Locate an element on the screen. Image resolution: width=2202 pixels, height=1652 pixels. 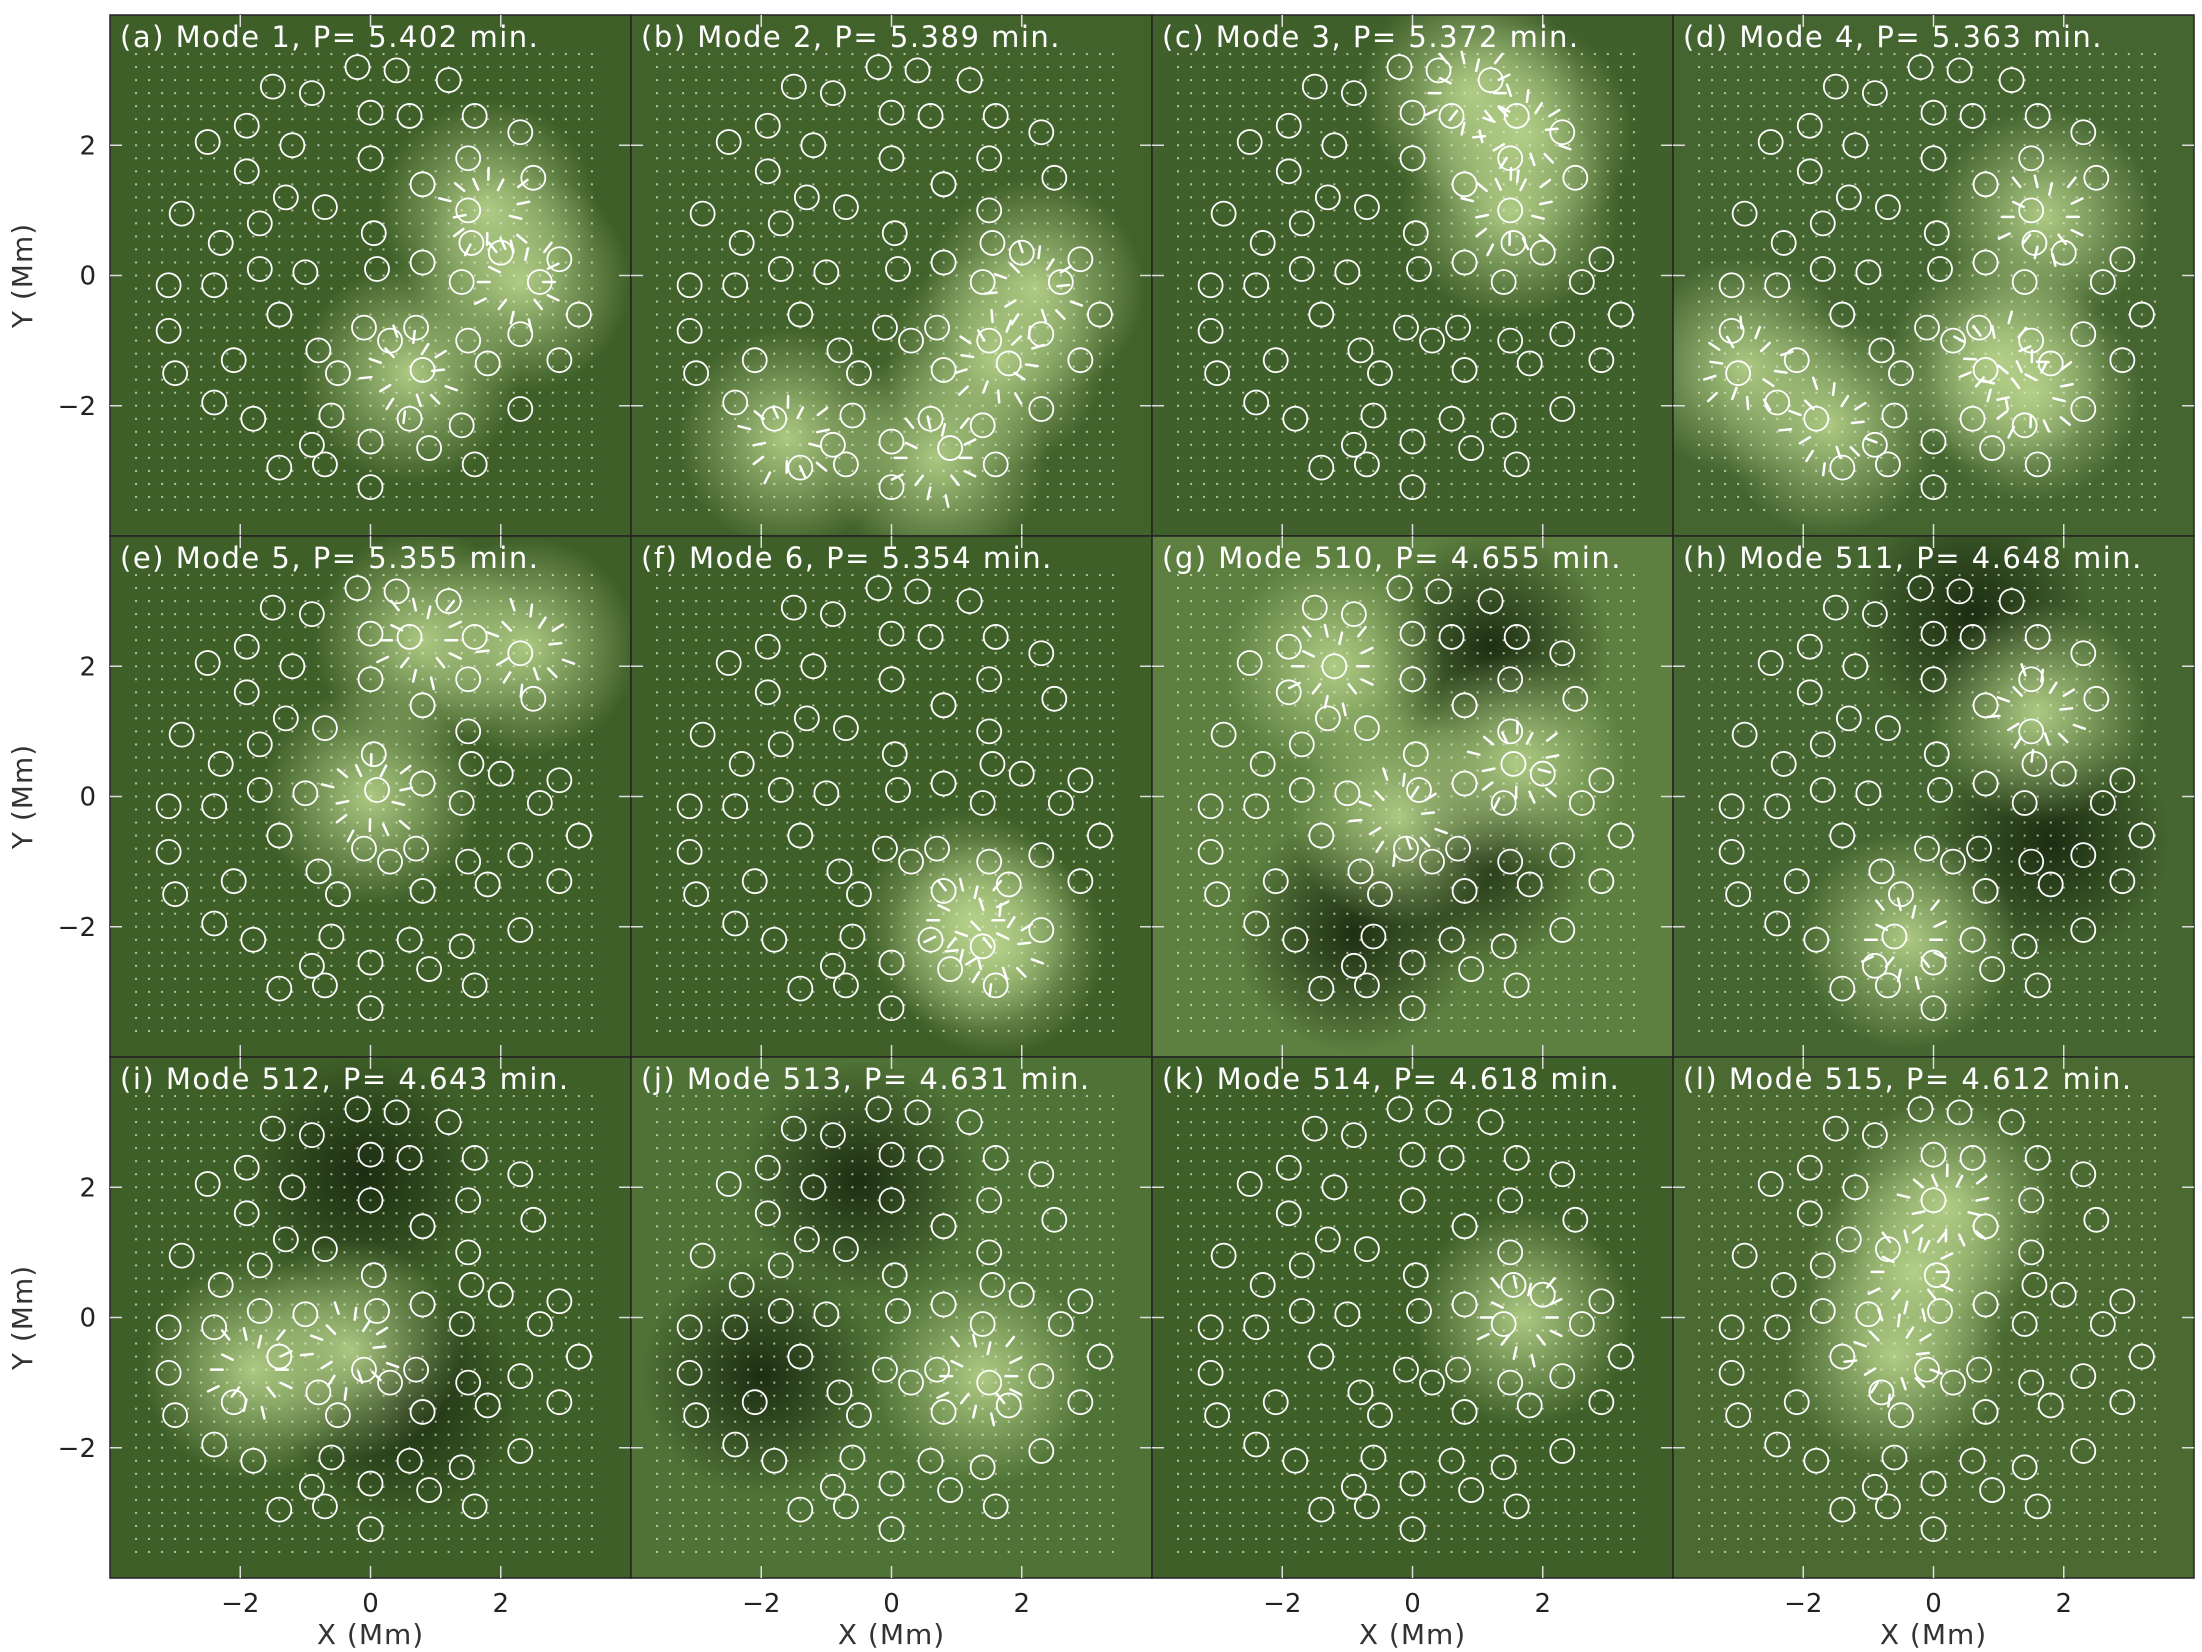
panel-h: (h) Mode 511, P= 4.648 min. is located at coordinates (1933, 796).